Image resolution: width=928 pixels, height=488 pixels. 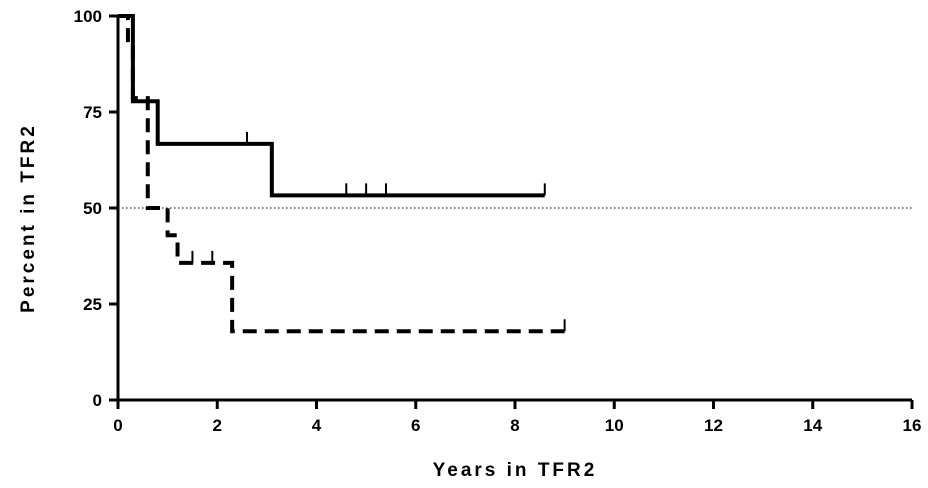 I want to click on y-tick-label: 100, so click(x=88, y=16).